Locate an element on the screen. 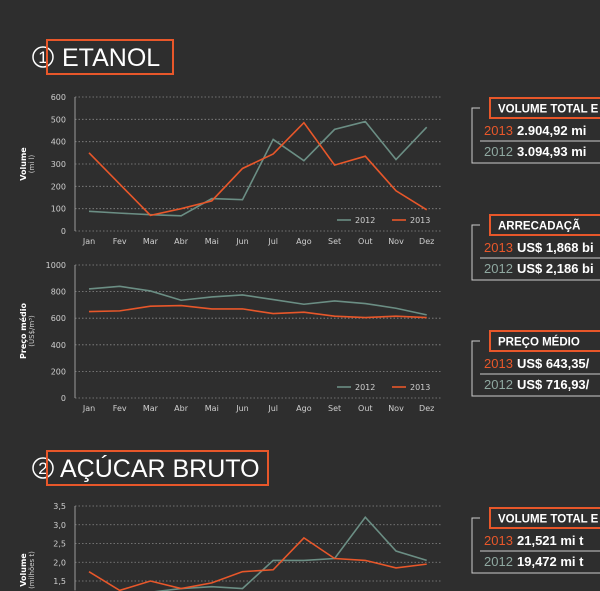  section-header: 2 AÇÚCAR BRUTO is located at coordinates (150, 468).